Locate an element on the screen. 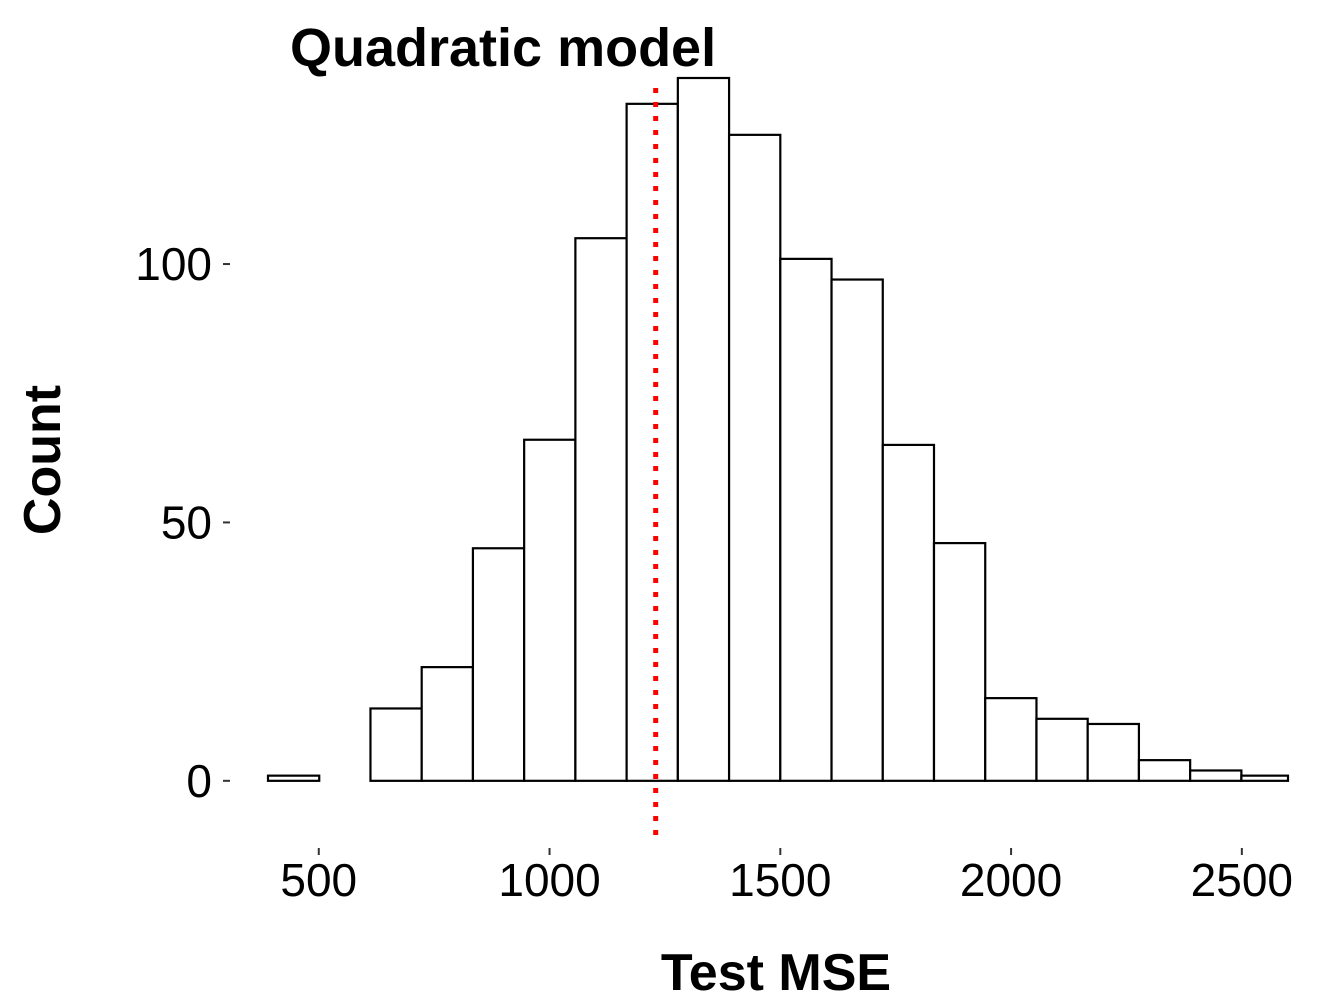  y-tick-label: 50 is located at coordinates (186, 522).